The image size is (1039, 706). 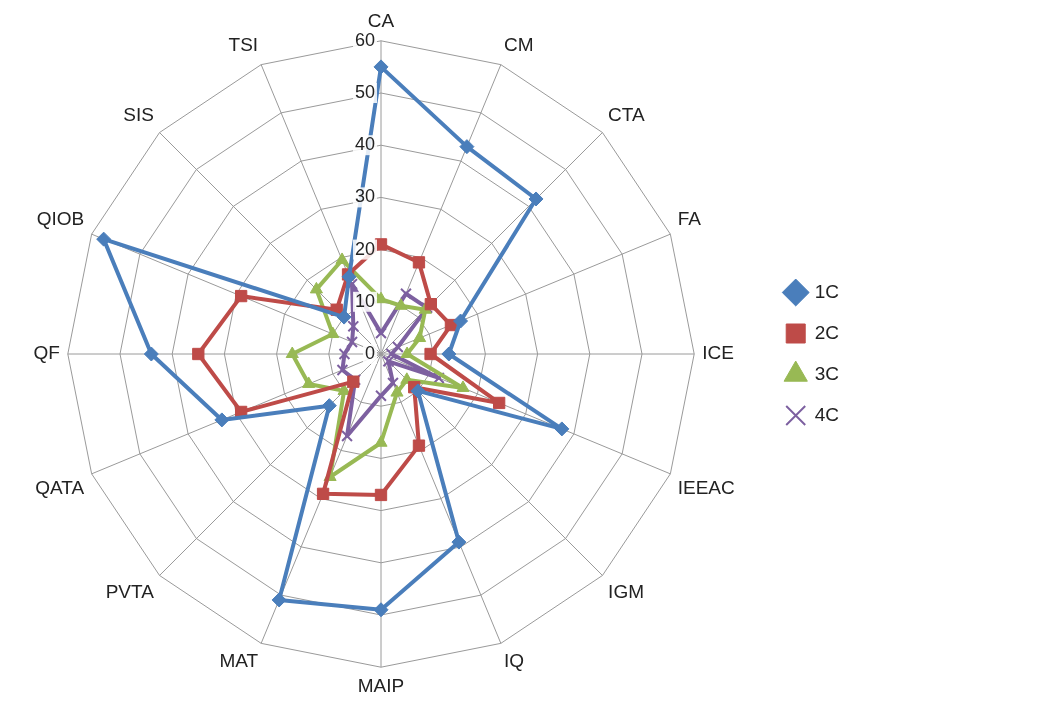 I want to click on y-tick-label: 40, so click(x=364, y=144).